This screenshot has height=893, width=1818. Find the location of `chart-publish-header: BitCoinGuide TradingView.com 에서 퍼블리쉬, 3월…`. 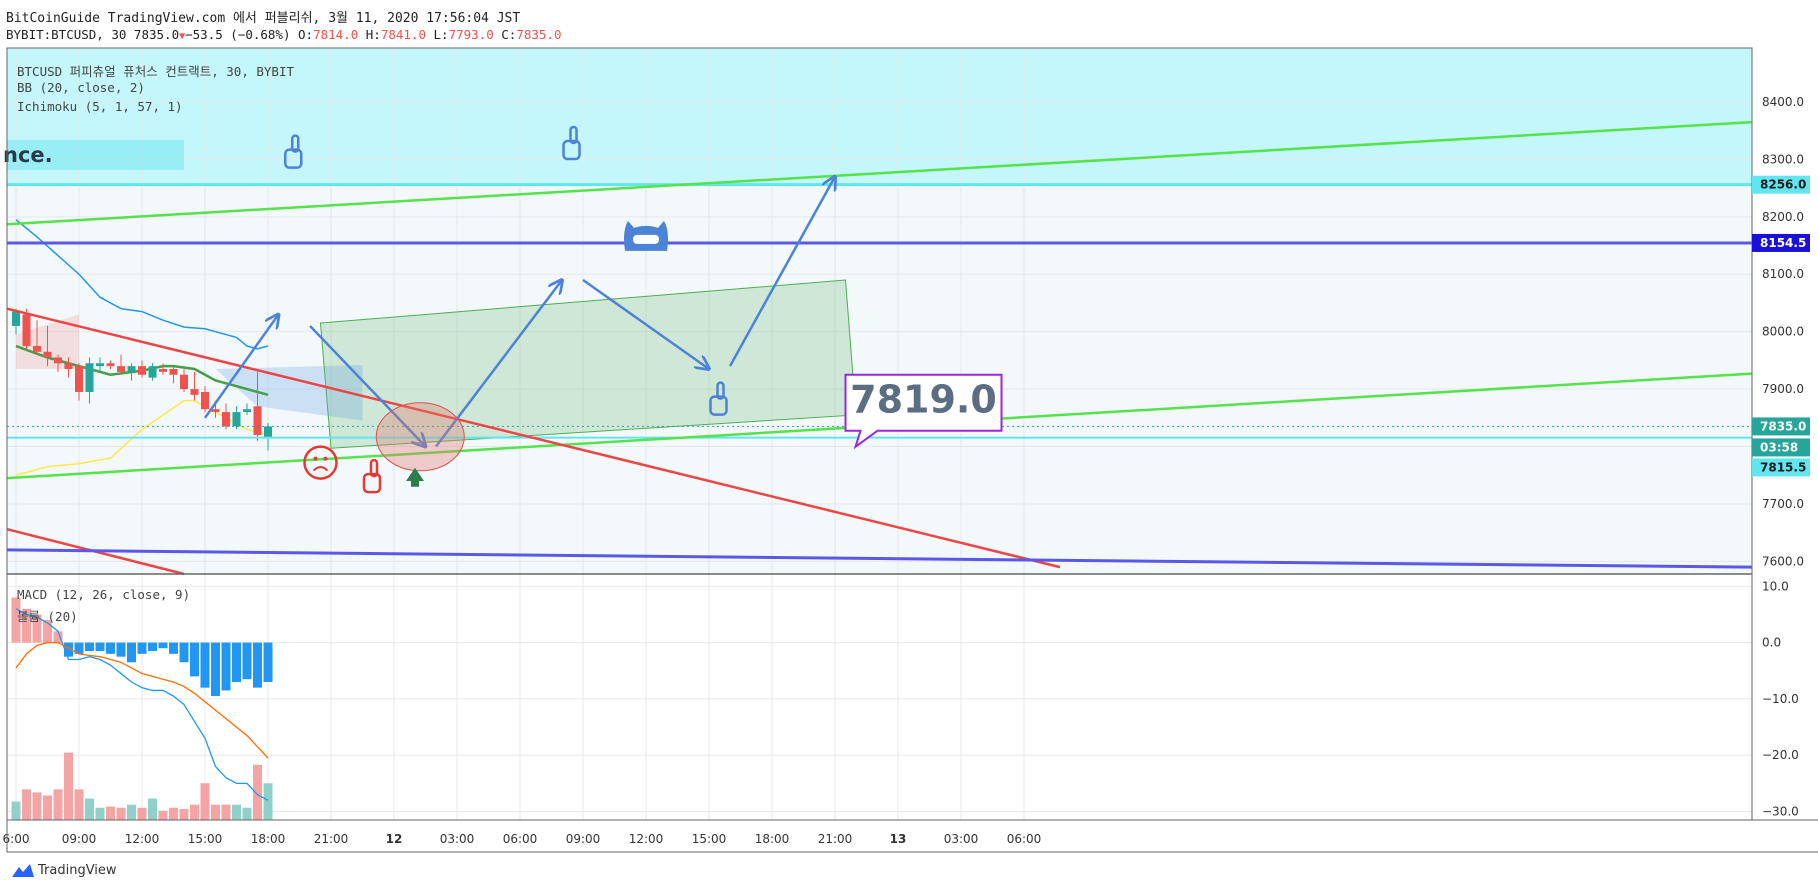

chart-publish-header: BitCoinGuide TradingView.com 에서 퍼블리쉬, 3월… is located at coordinates (263, 18).